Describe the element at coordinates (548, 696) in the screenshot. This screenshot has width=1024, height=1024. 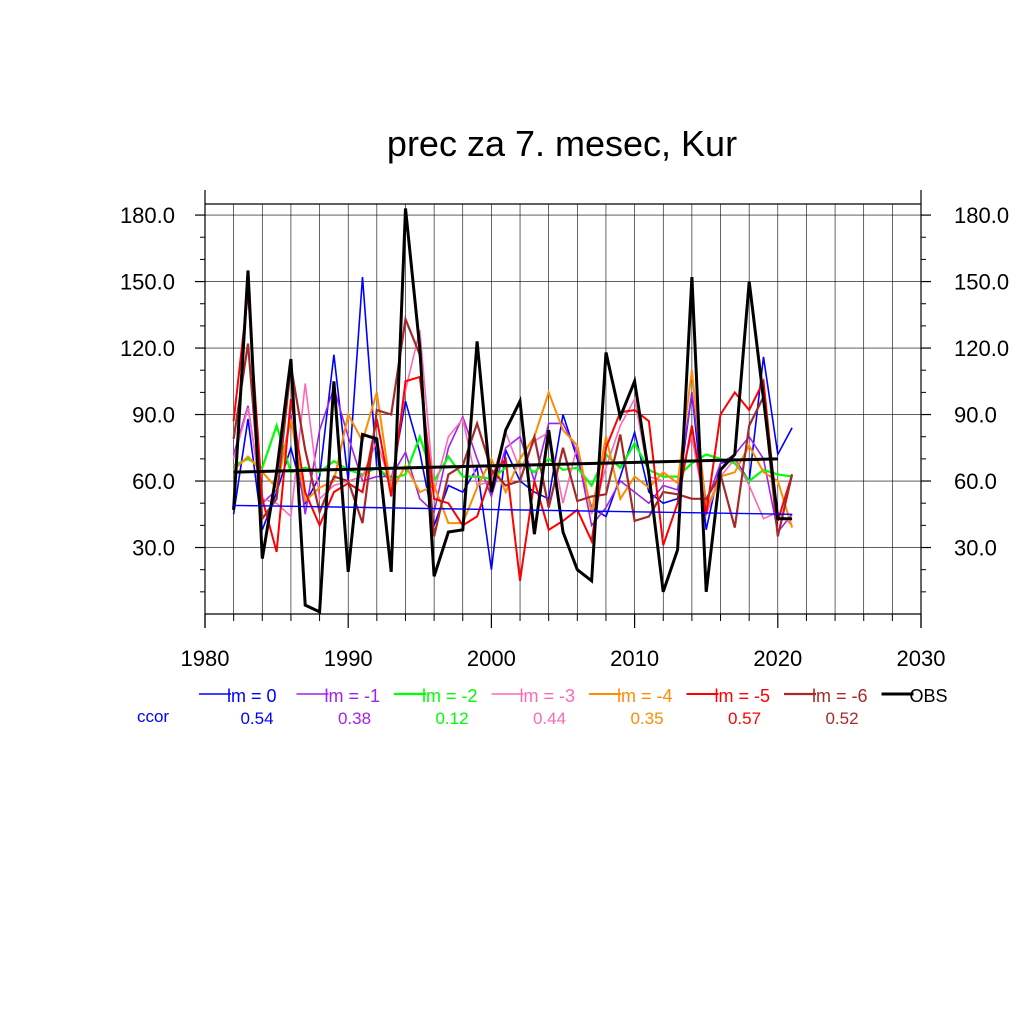
I see `legend-label-3: lm = -3` at that location.